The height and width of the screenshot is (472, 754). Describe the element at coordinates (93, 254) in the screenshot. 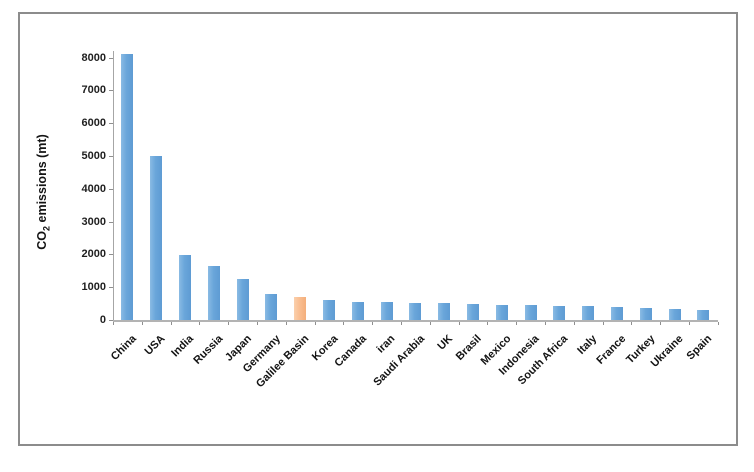

I see `y-tick-label: 2000` at that location.